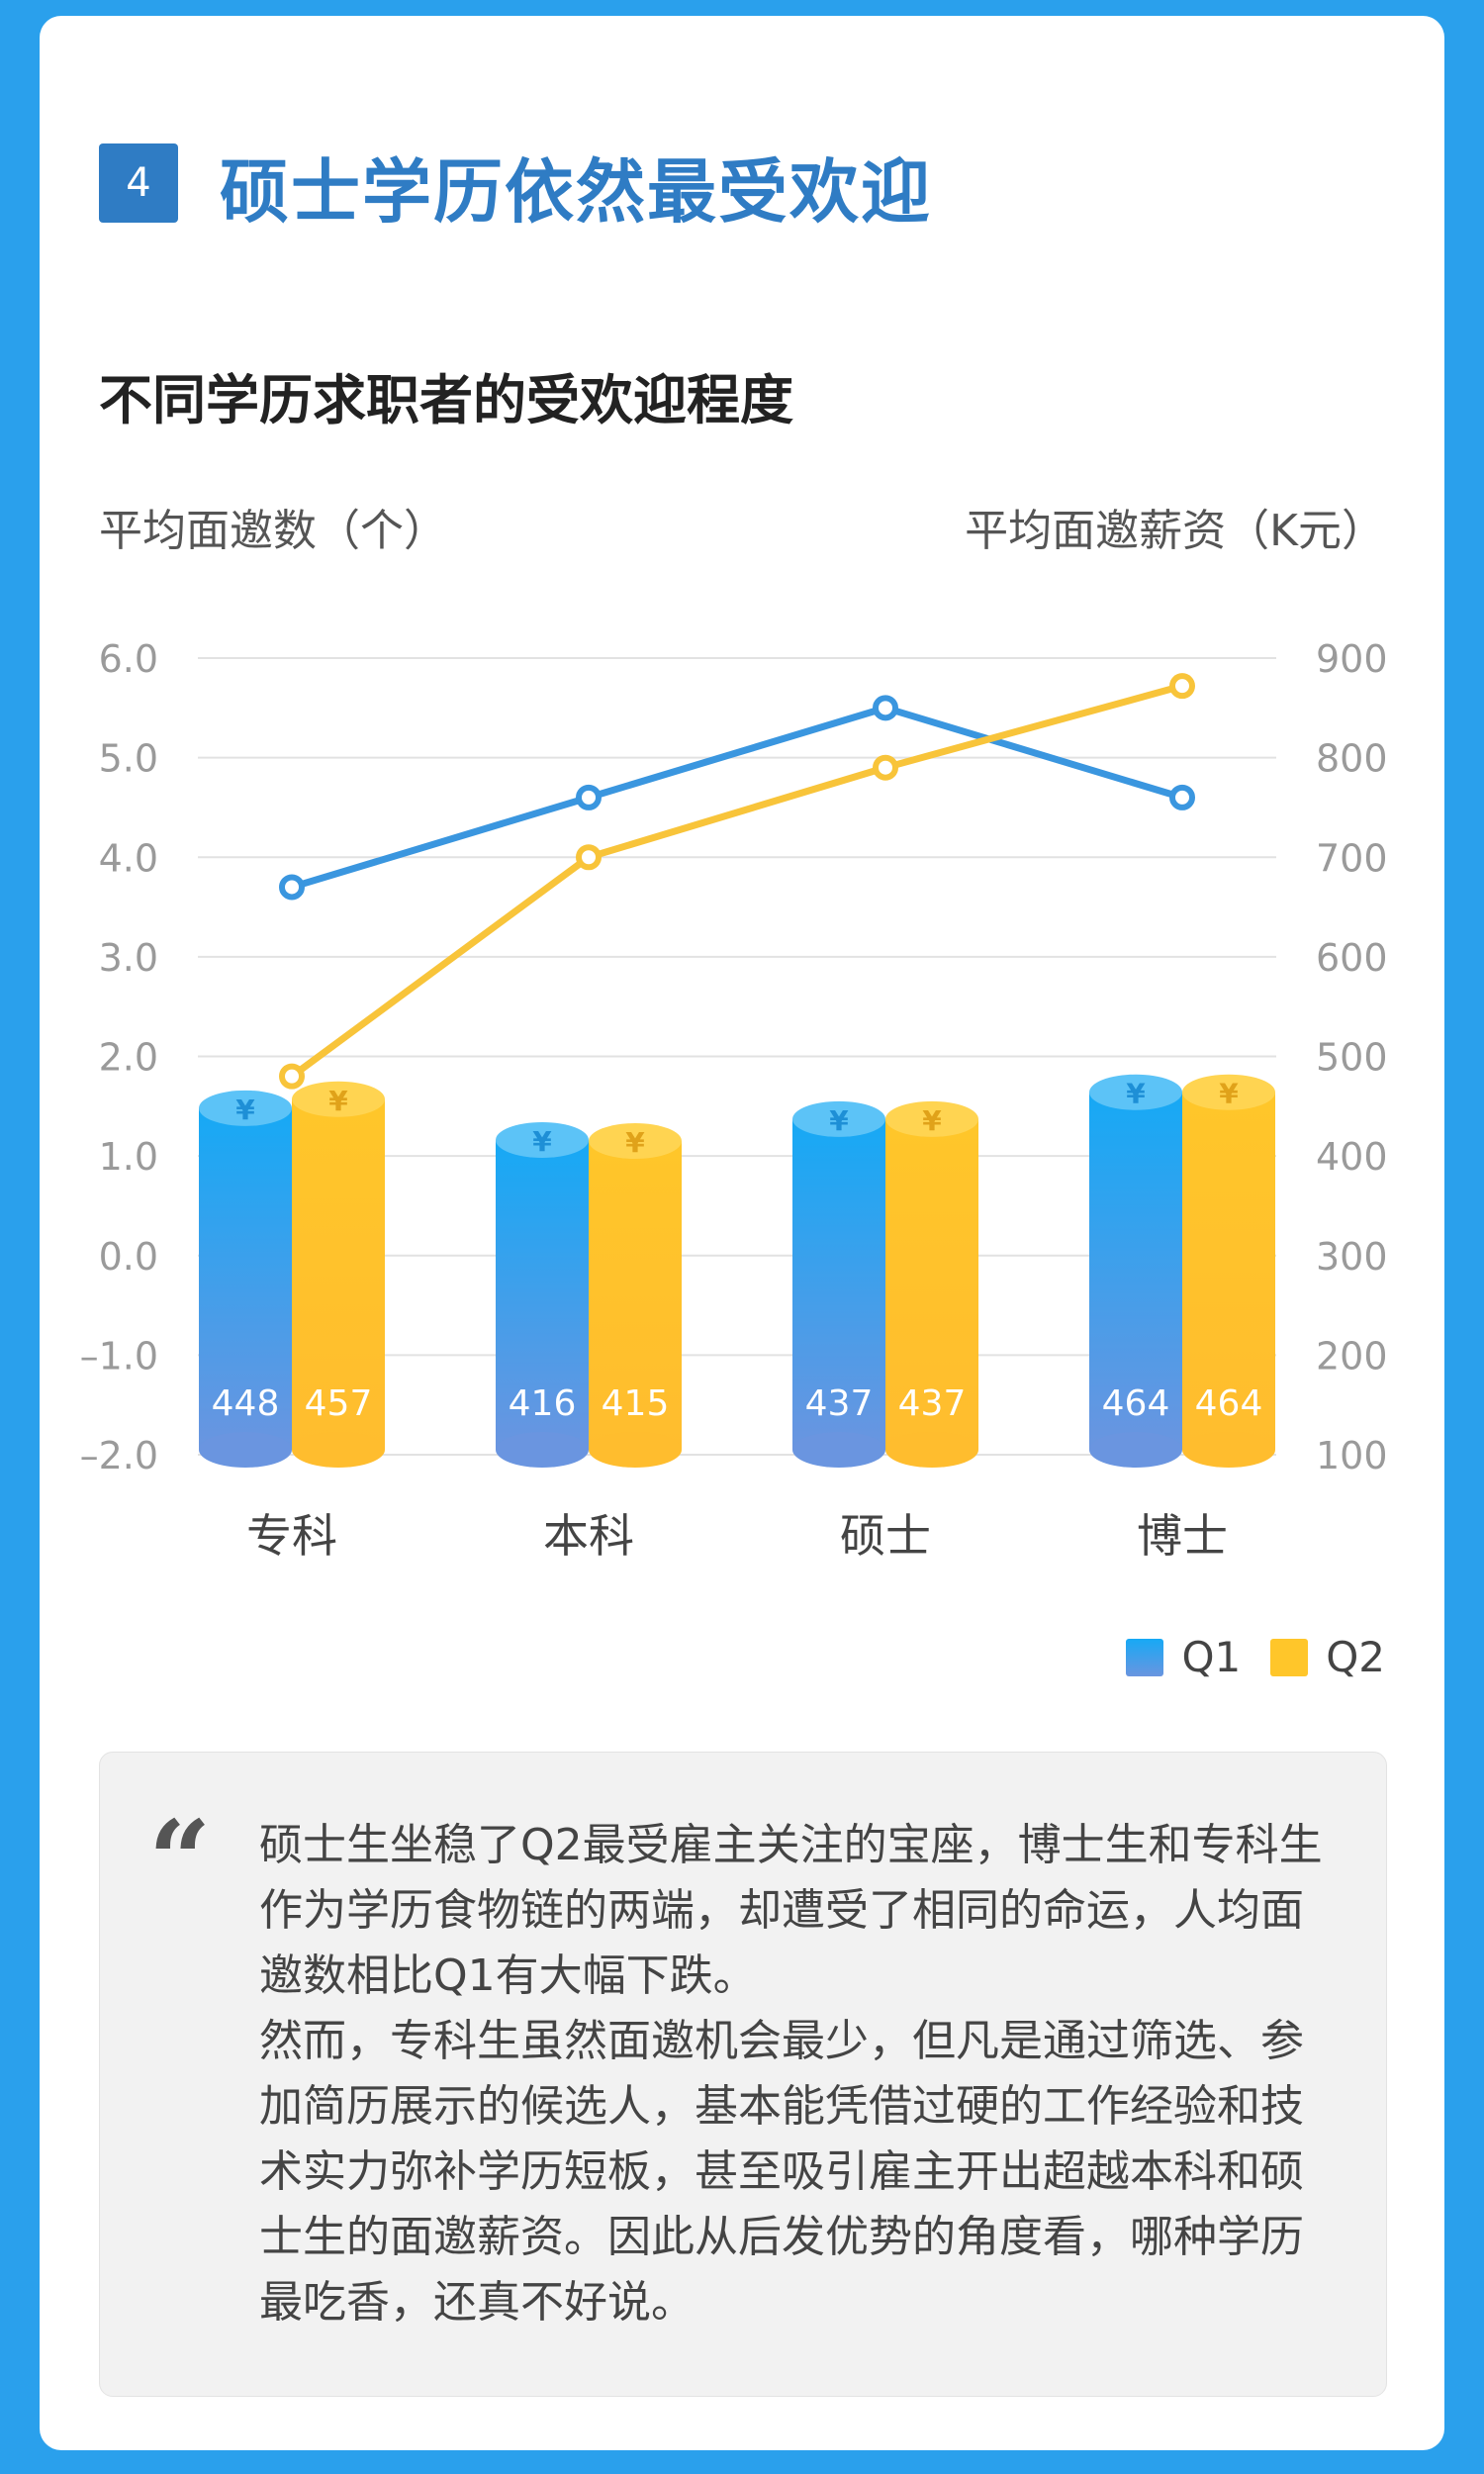 Image resolution: width=1484 pixels, height=2474 pixels. I want to click on section-number-badge: 4, so click(138, 183).